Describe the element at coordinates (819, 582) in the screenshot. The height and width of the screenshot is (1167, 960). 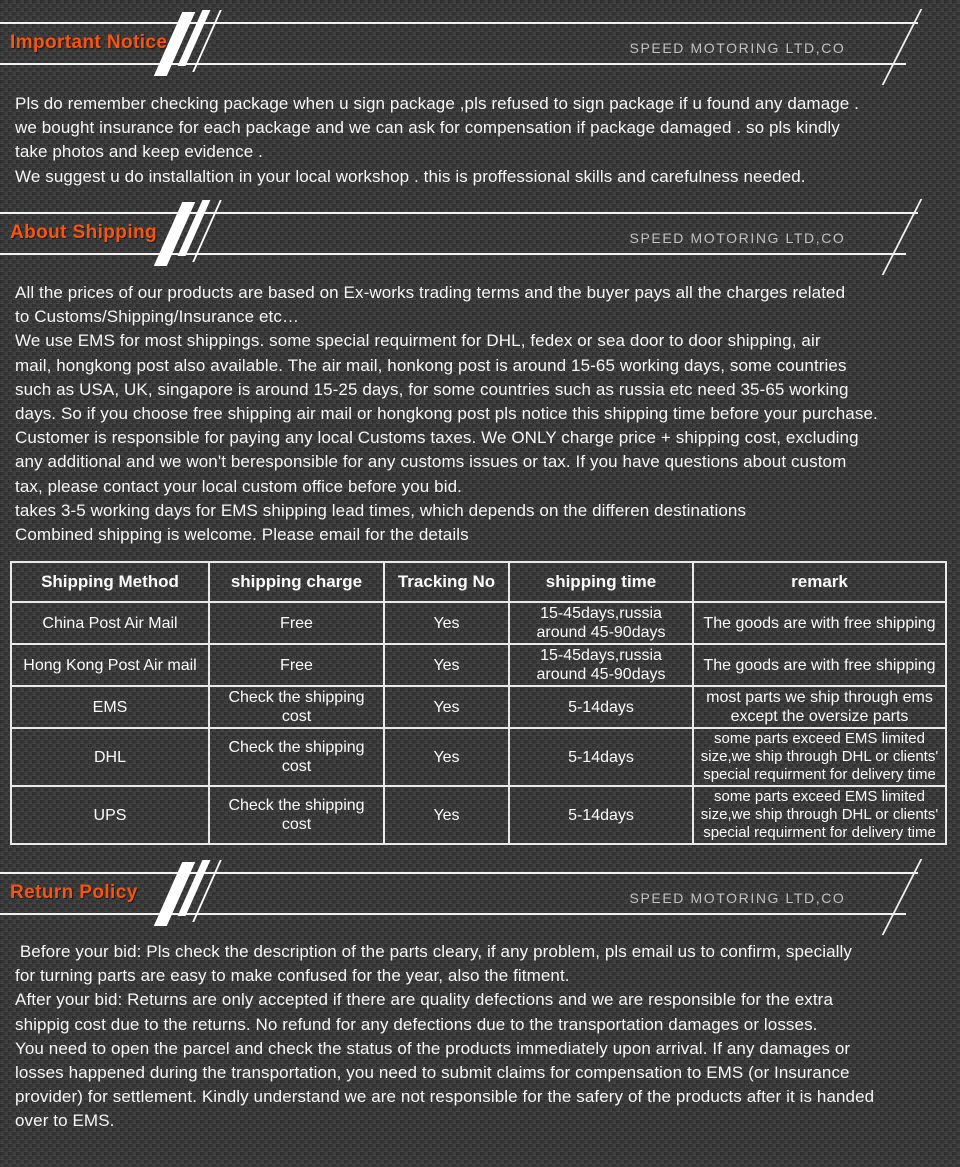
I see `header-remark: remark` at that location.